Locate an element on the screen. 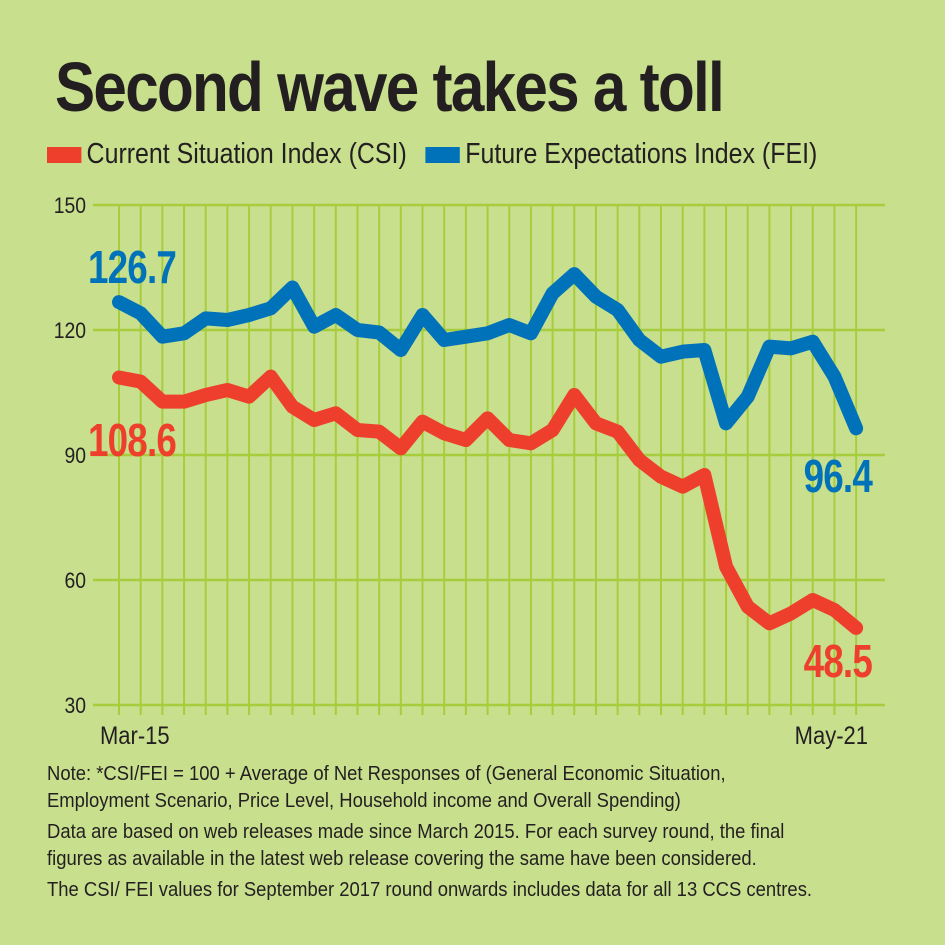  legend-swatch-csi is located at coordinates (64, 154).